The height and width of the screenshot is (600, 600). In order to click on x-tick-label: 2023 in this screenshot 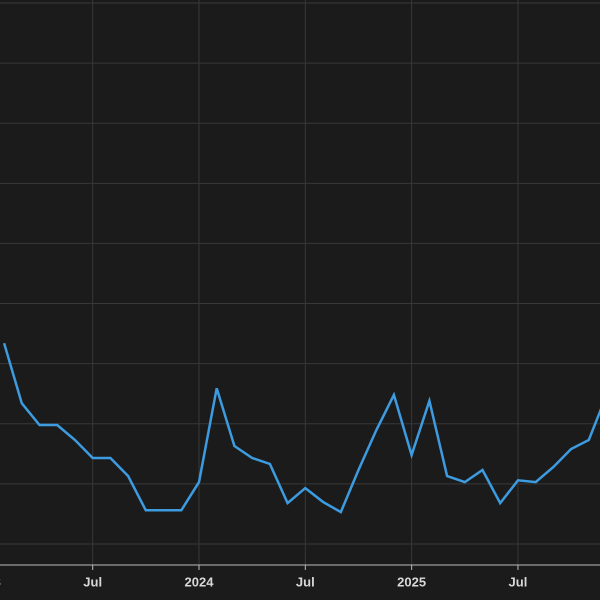, I will do `click(0, 581)`.